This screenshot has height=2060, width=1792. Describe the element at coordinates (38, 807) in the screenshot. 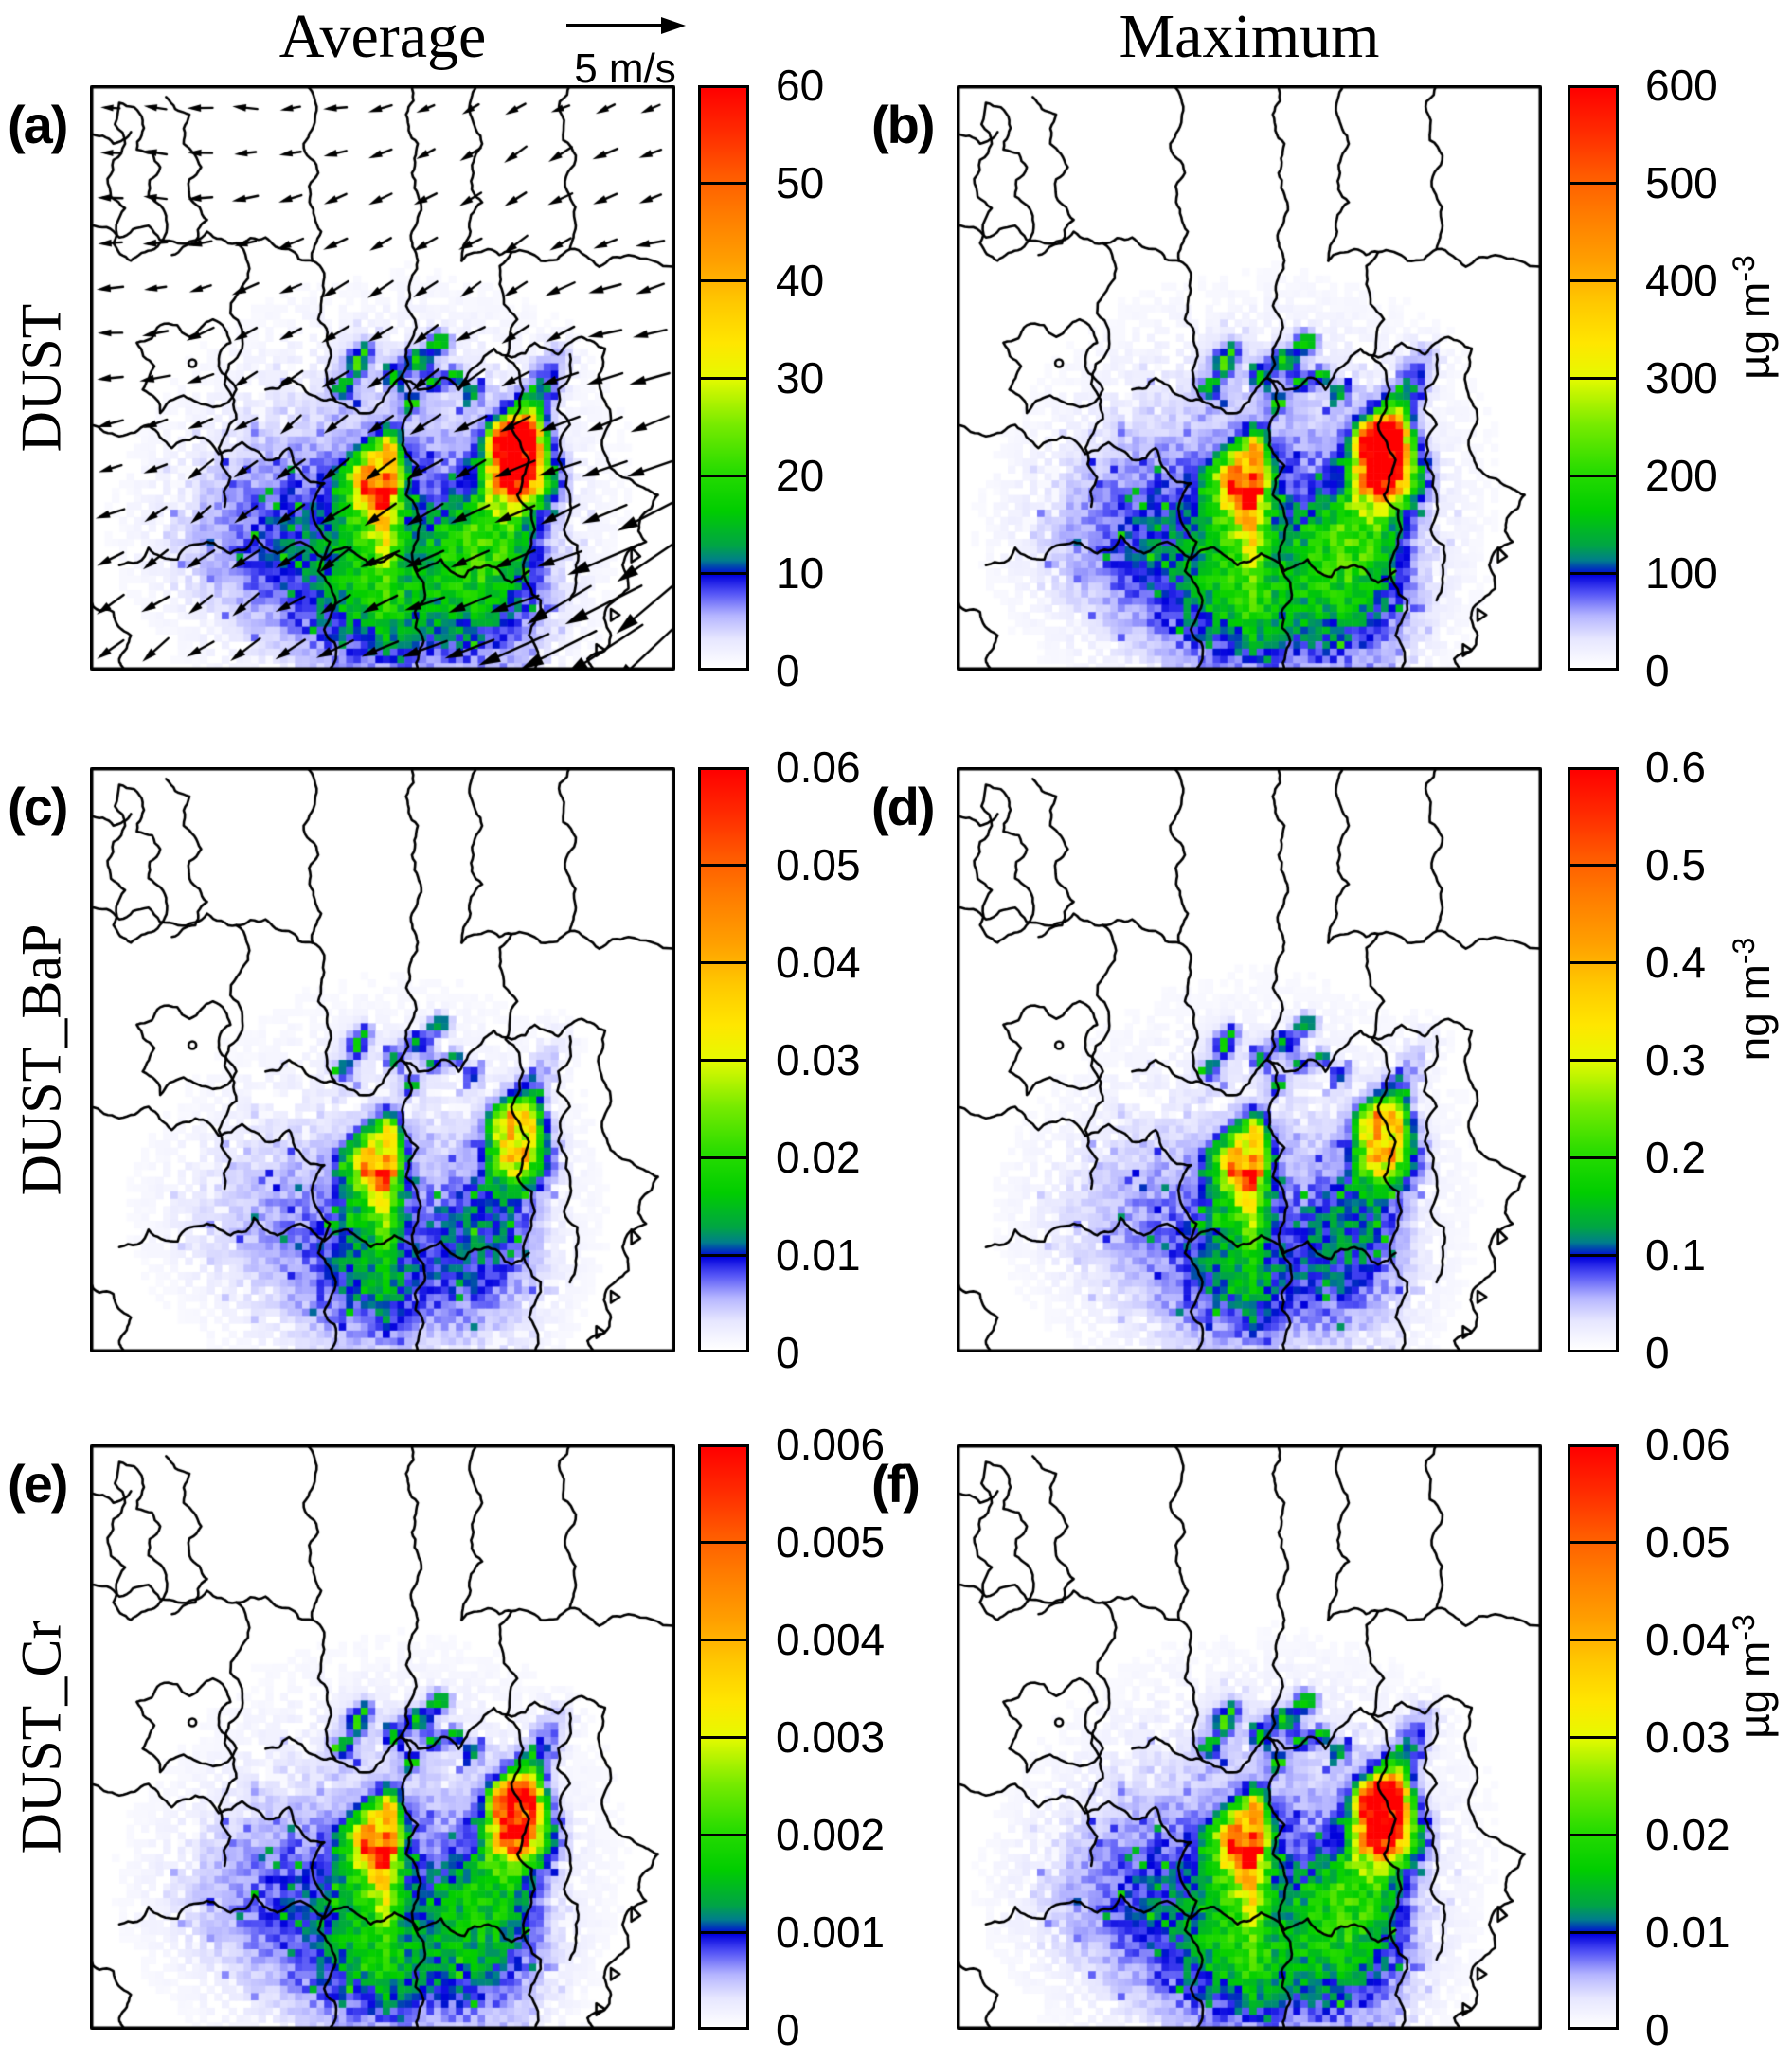

I see `panel-letter-c: (c)` at that location.